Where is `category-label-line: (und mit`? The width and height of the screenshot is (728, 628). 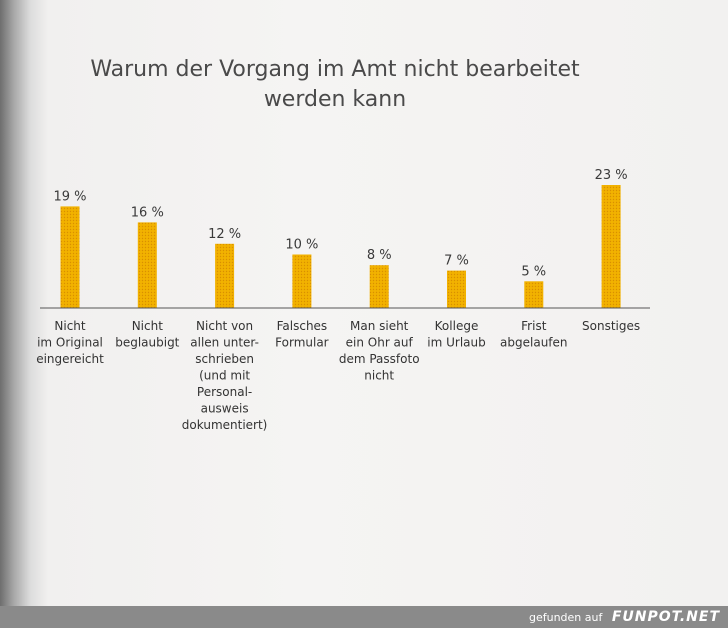 category-label-line: (und mit is located at coordinates (224, 376).